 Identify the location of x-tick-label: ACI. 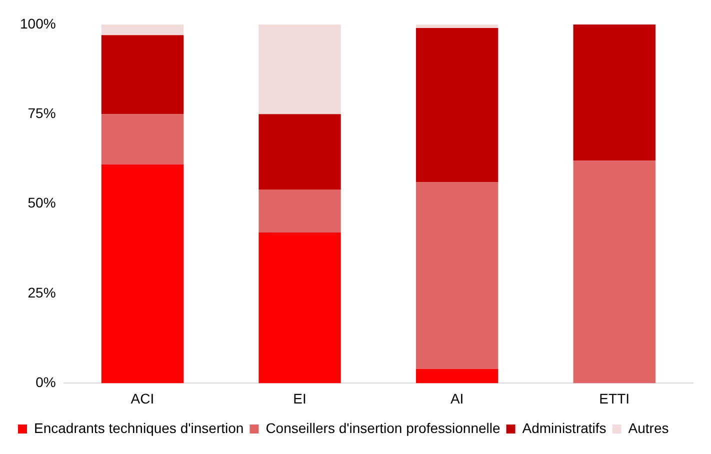
(142, 398).